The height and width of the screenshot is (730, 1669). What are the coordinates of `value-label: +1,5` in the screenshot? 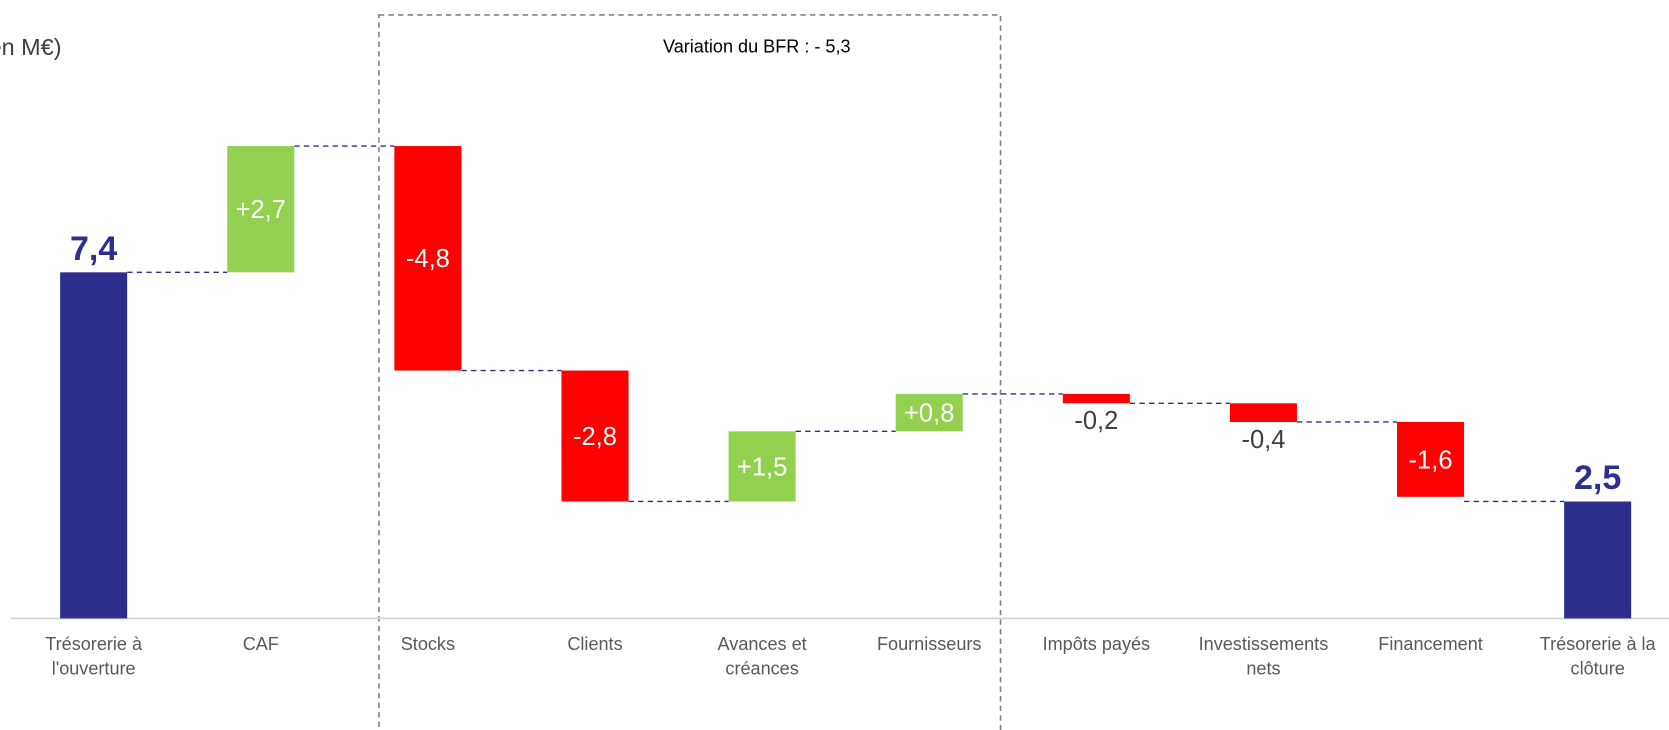 It's located at (762, 467).